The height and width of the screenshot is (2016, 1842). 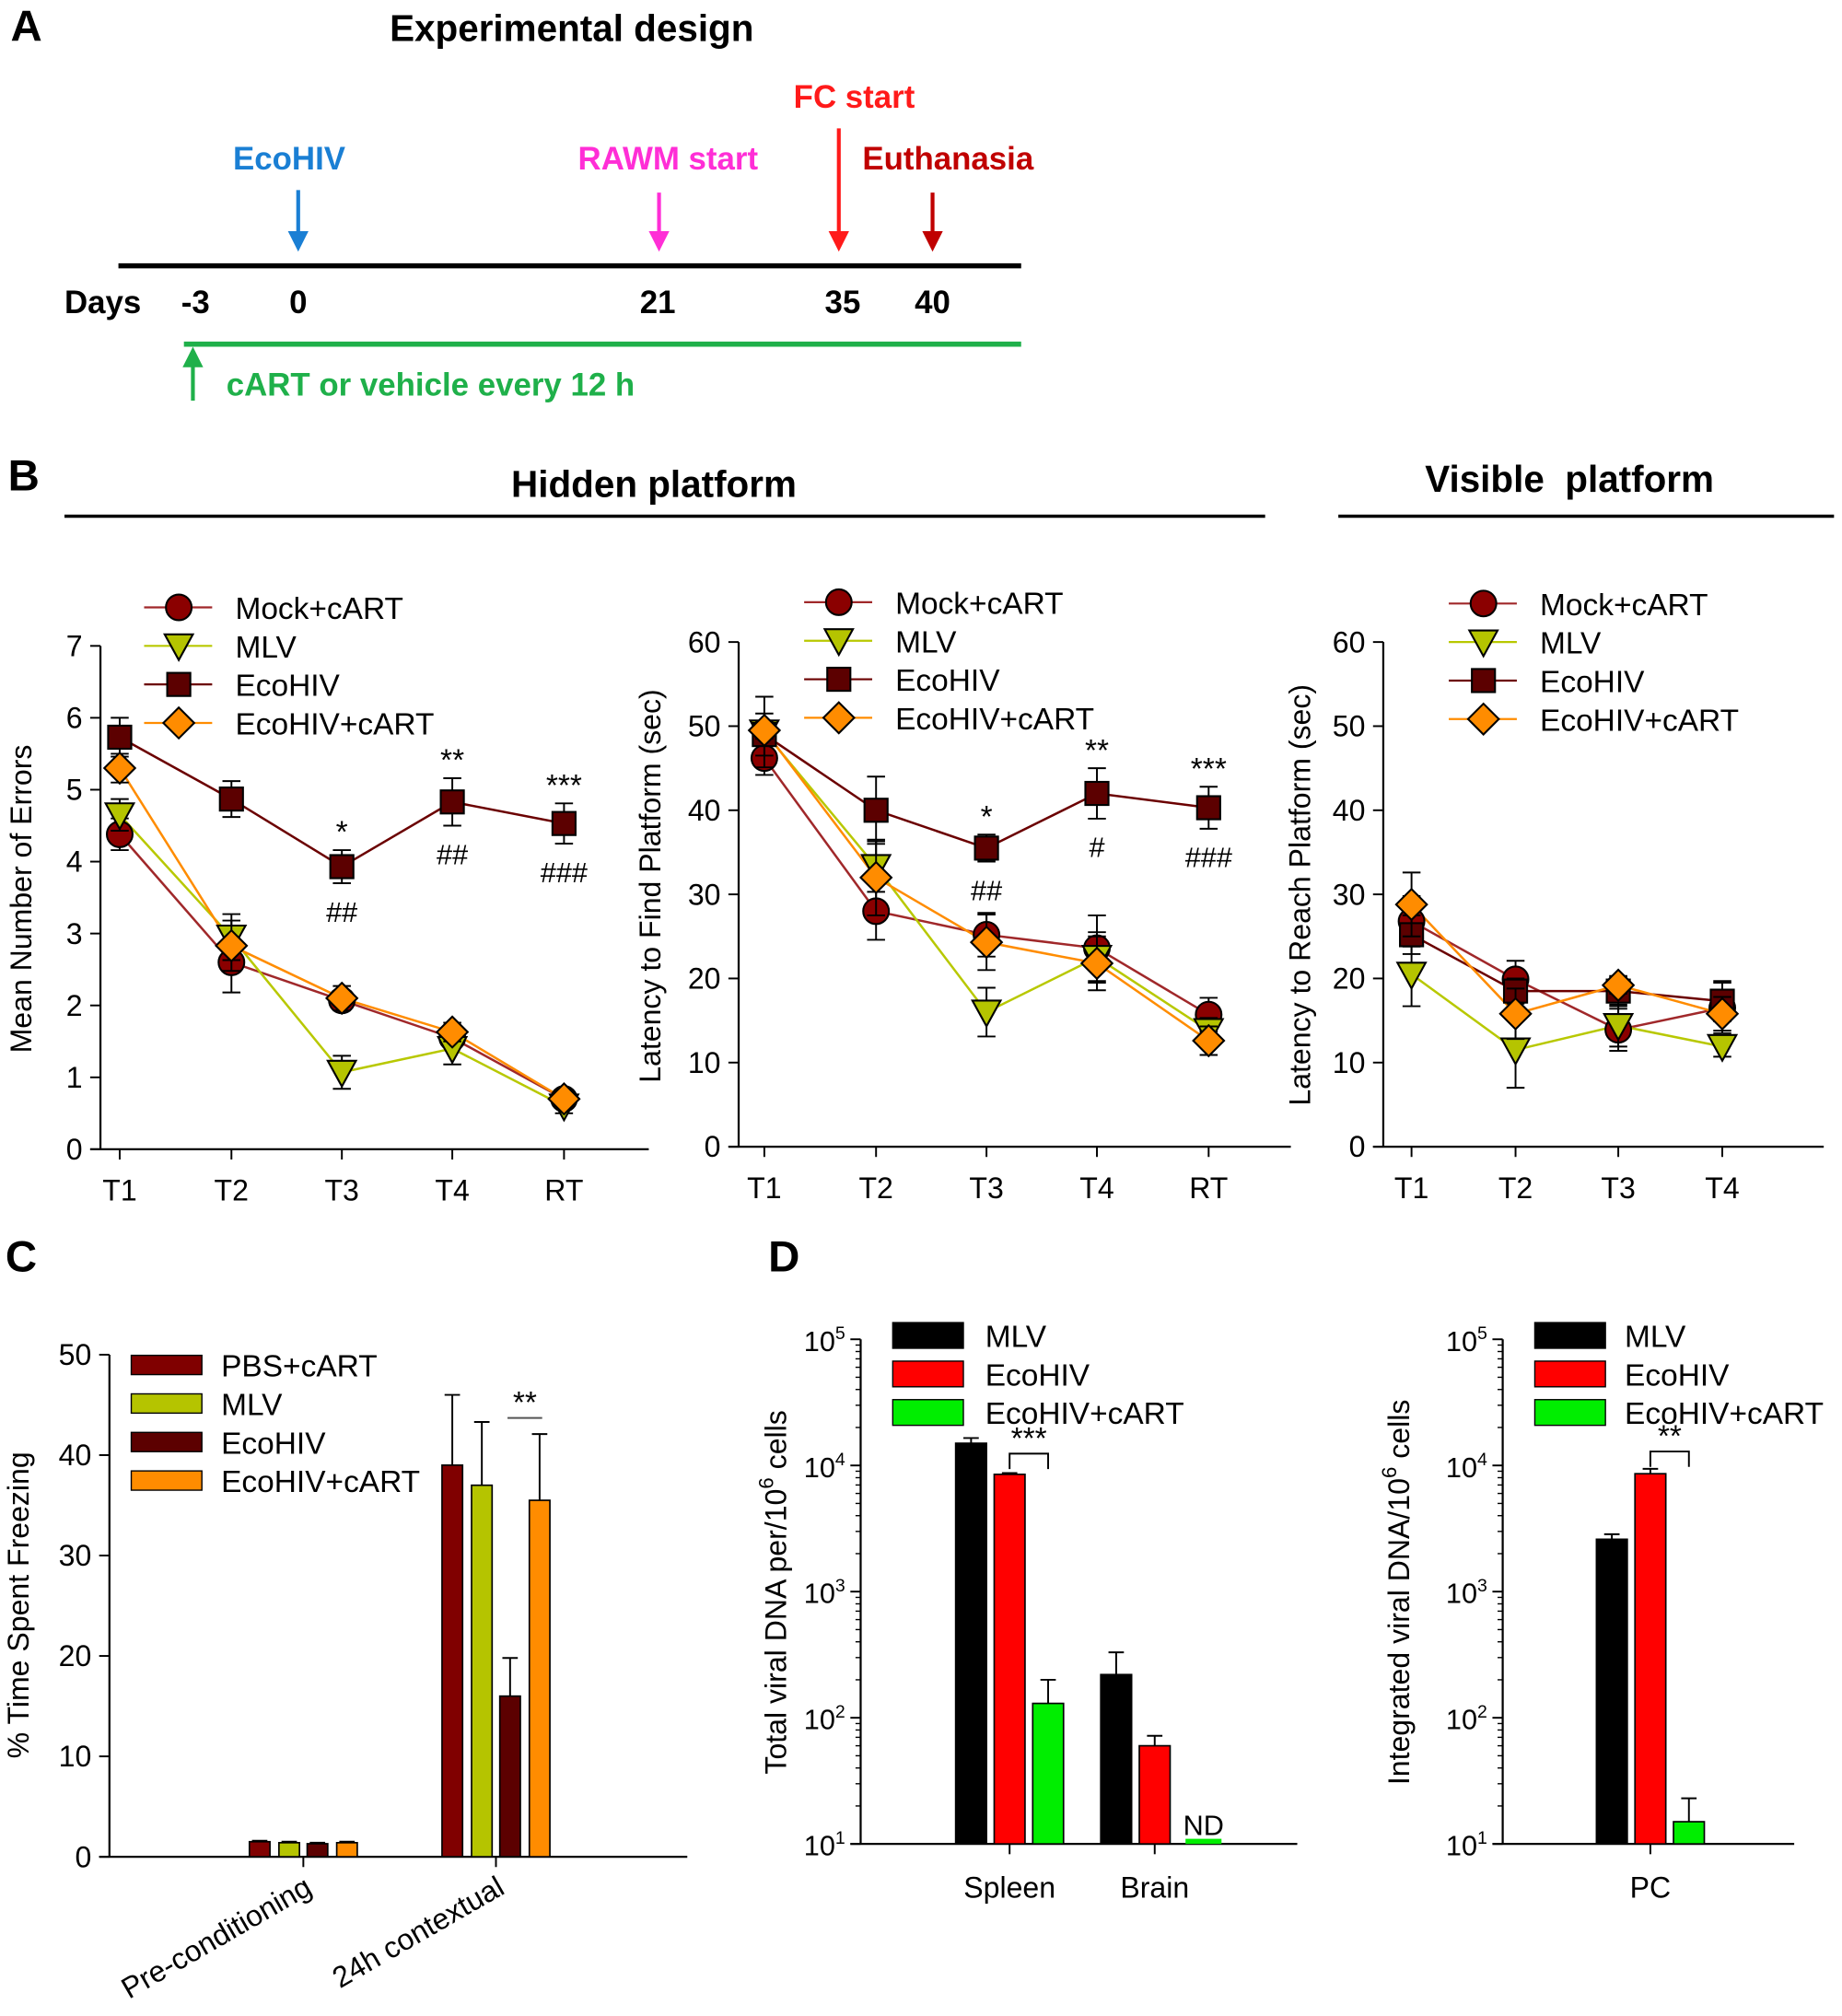 What do you see at coordinates (654, 484) in the screenshot?
I see `hidden-platform-title: Hidden platform` at bounding box center [654, 484].